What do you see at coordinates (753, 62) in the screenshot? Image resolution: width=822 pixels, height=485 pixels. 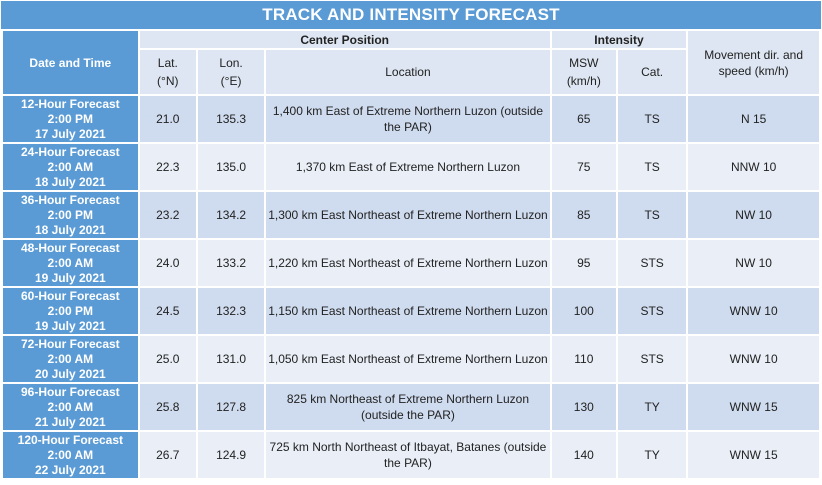 I see `header-movement: Movement dir. and speed (km/h)` at bounding box center [753, 62].